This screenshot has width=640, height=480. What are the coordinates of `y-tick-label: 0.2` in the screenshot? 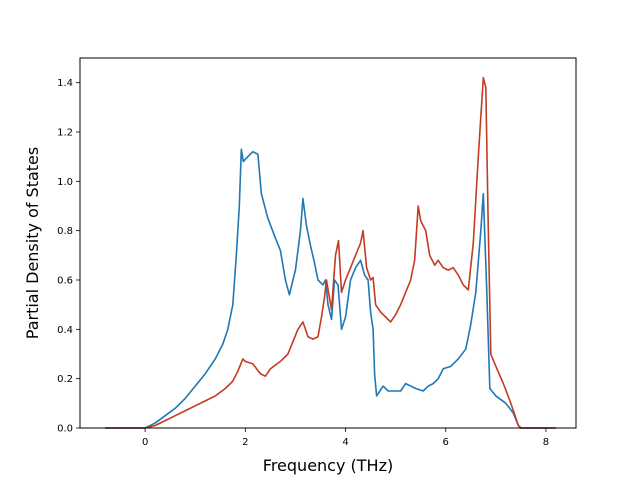 It's located at (65, 379).